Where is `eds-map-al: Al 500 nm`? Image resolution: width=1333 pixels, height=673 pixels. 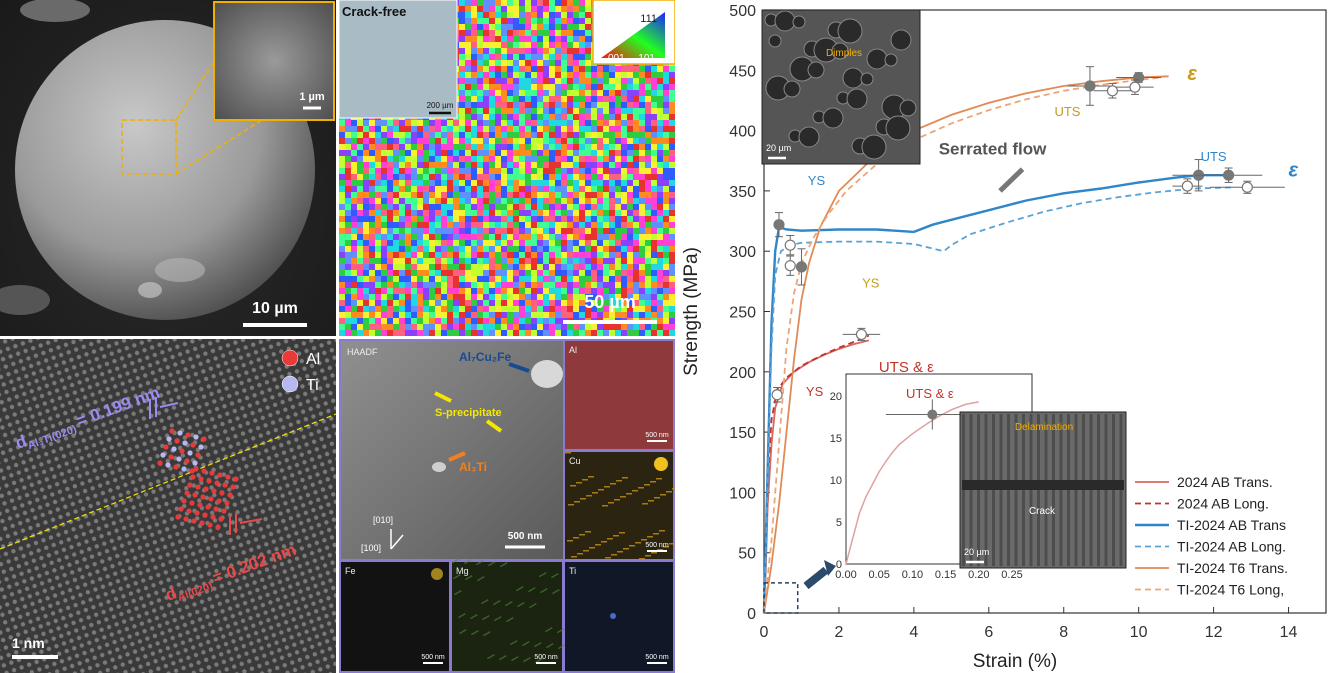
eds-map-al: Al 500 nm is located at coordinates (619, 395).